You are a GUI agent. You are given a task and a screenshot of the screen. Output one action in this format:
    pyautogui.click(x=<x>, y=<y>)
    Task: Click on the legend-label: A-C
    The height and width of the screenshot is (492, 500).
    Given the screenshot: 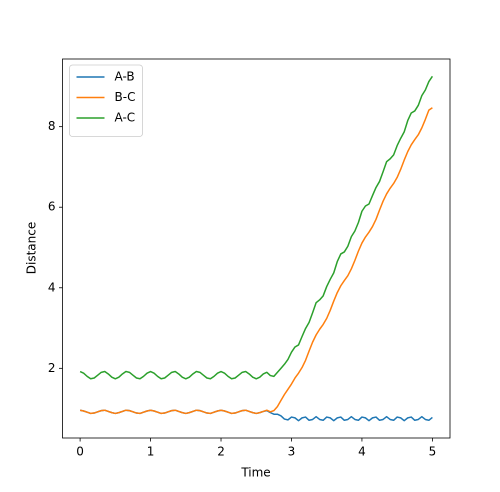 What is the action you would take?
    pyautogui.click(x=125, y=118)
    